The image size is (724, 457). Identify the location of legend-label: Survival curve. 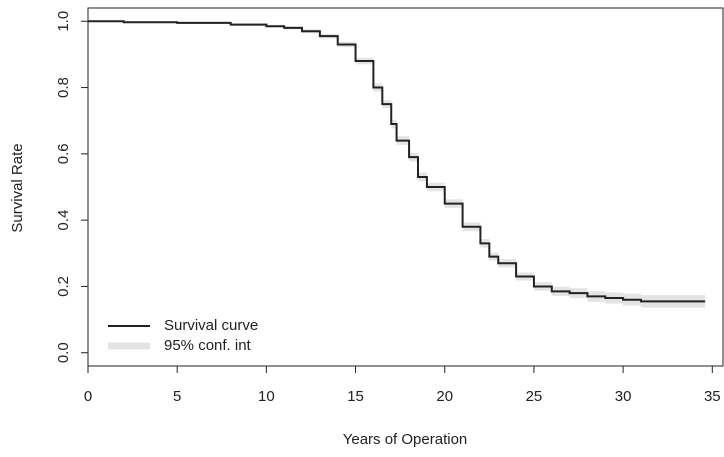
(211, 325).